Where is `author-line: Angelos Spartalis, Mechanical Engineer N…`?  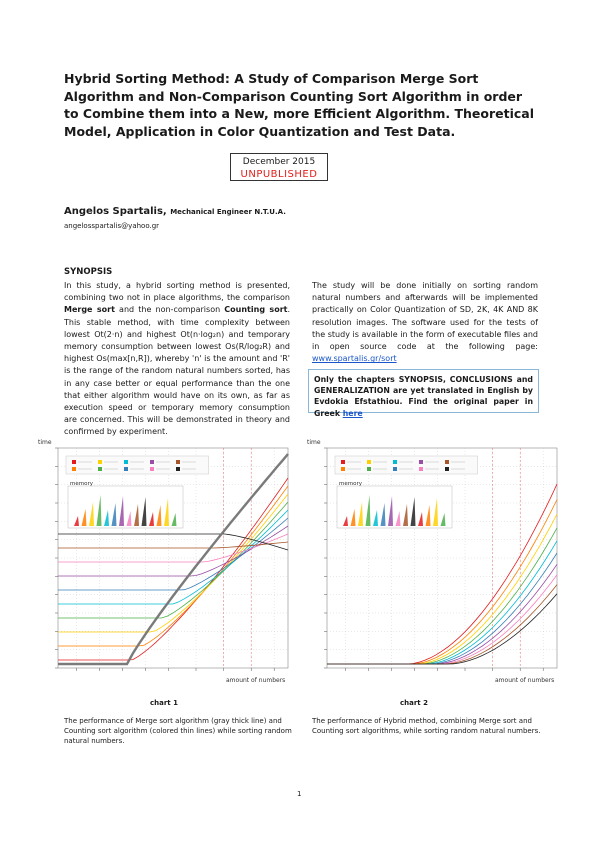 author-line: Angelos Spartalis, Mechanical Engineer N… is located at coordinates (175, 211).